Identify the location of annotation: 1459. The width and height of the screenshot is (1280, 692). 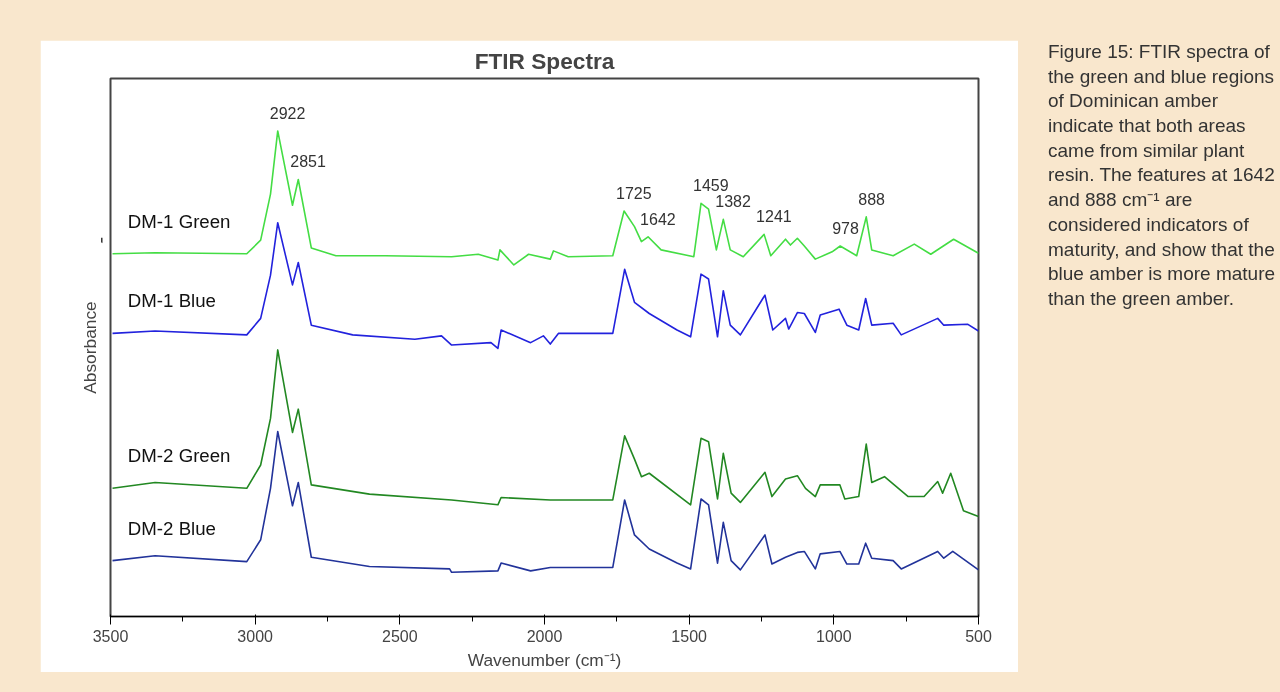
(711, 186).